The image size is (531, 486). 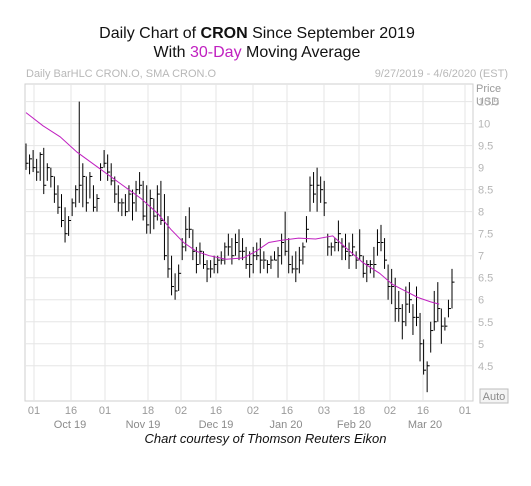 I want to click on x-month-label: Feb 20, so click(x=354, y=425).